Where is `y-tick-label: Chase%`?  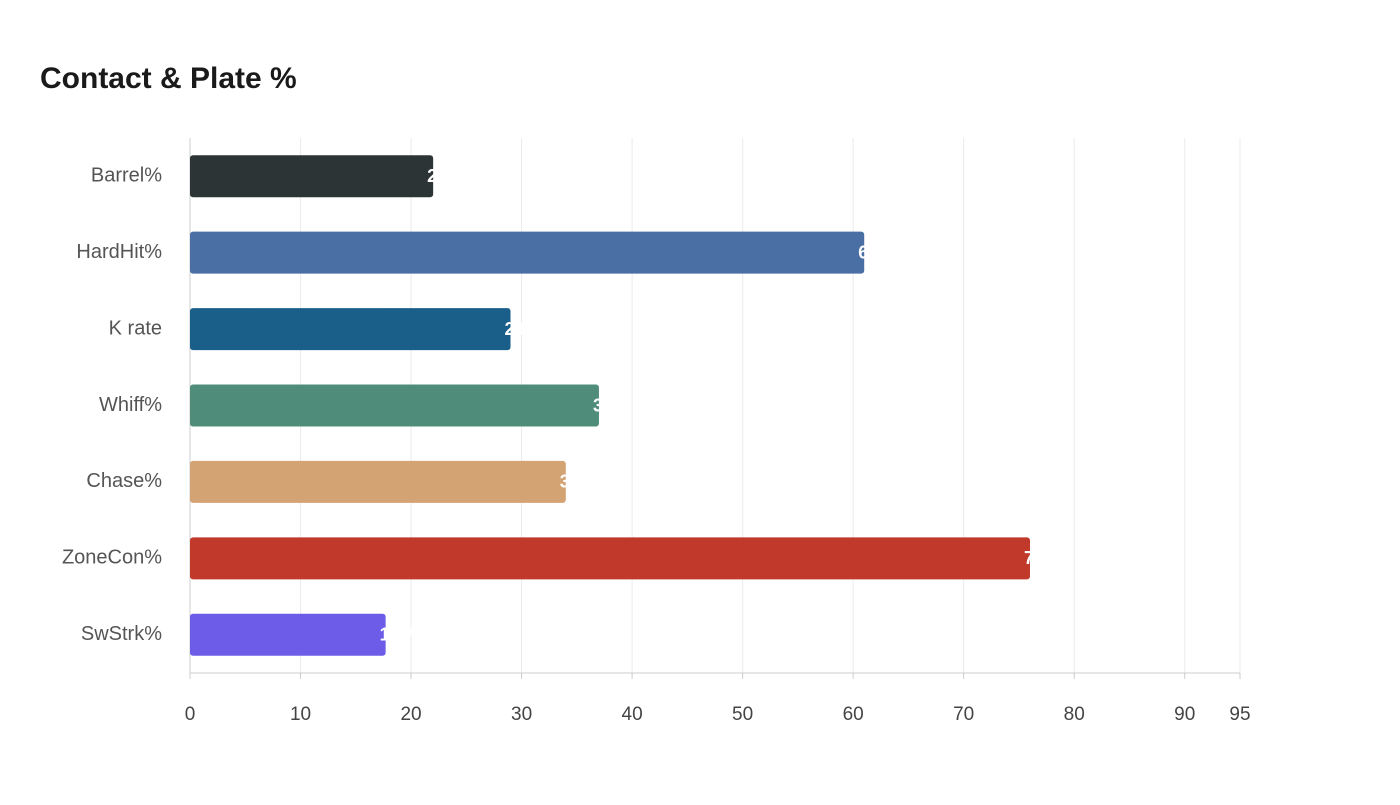
y-tick-label: Chase% is located at coordinates (124, 481).